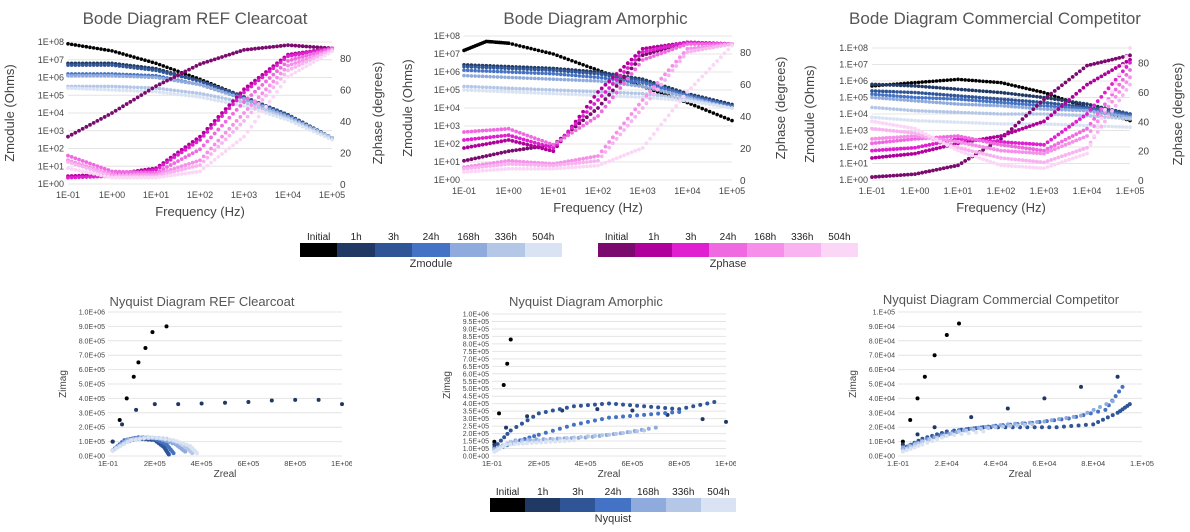 This screenshot has width=1190, height=532. What do you see at coordinates (200, 195) in the screenshot?
I see `x-tick-label: 1E+02` at bounding box center [200, 195].